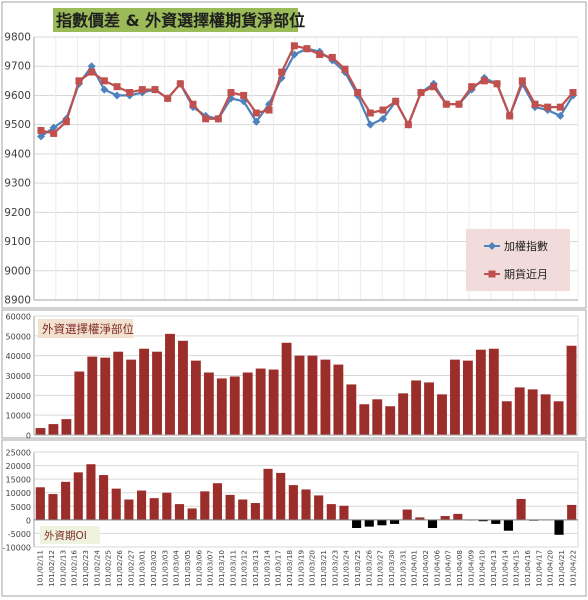 The image size is (588, 600). I want to click on x-tick-label: 101/03/23, so click(334, 568).